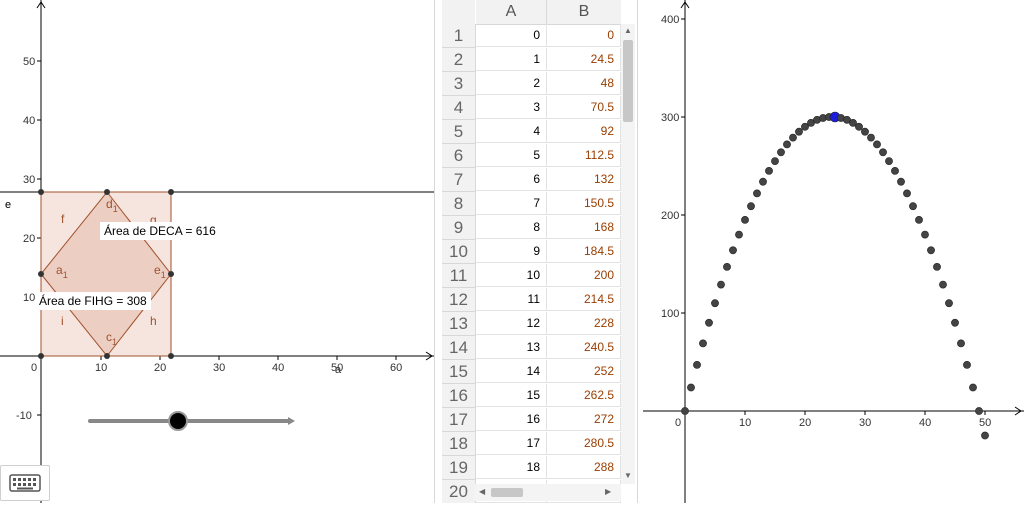 The image size is (1024, 505). I want to click on row-header: 9, so click(459, 228).